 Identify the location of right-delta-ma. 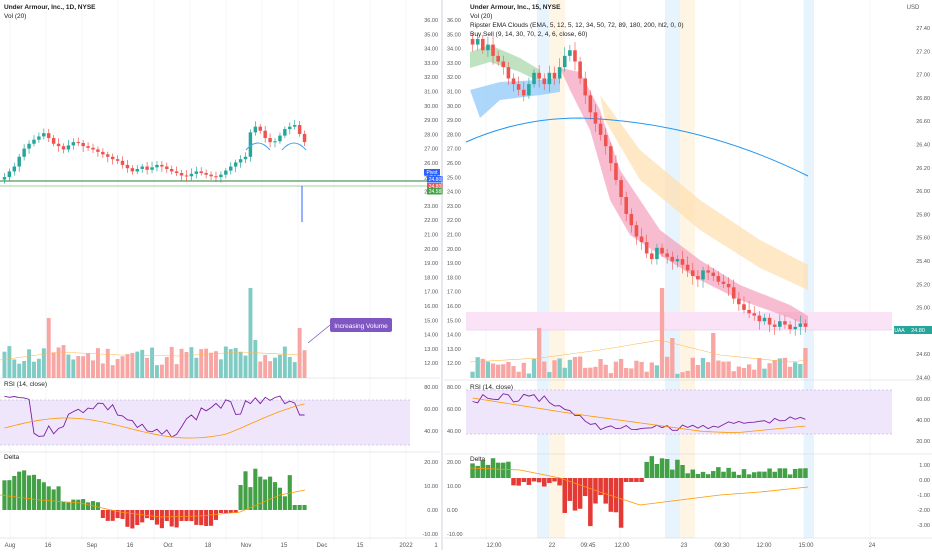
(639, 486).